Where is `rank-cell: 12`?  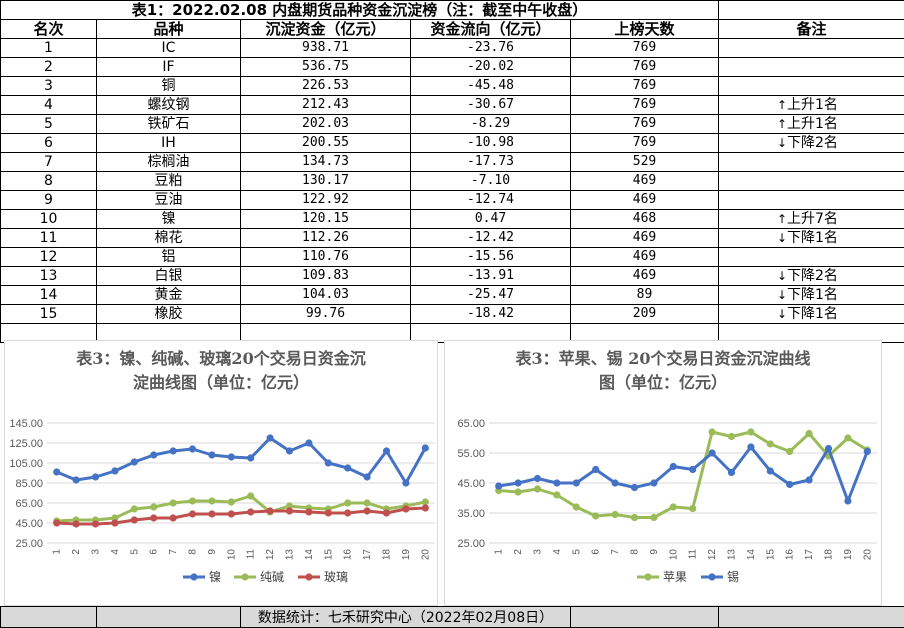 rank-cell: 12 is located at coordinates (48, 257).